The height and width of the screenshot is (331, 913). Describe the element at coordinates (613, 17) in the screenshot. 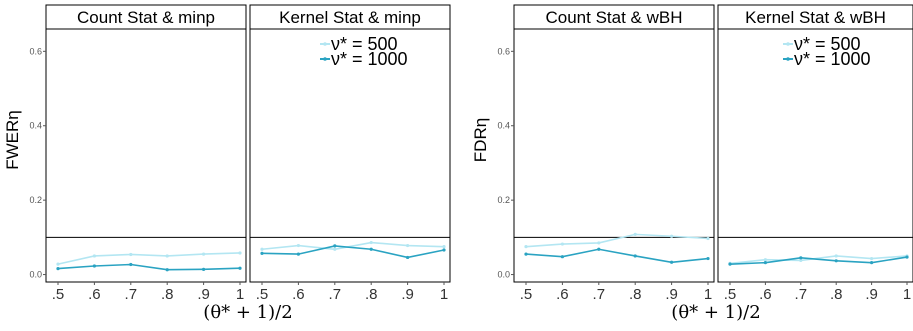

I see `strip-label: Count Stat & wBH` at that location.